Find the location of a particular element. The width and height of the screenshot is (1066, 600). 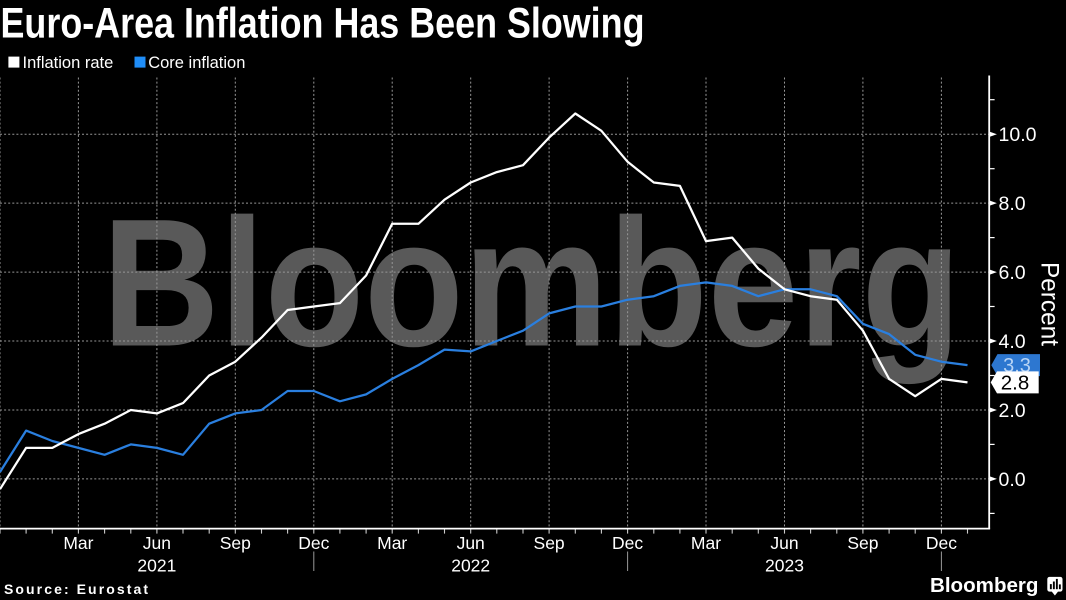

svg-text: 10.0 is located at coordinates (1018, 135).